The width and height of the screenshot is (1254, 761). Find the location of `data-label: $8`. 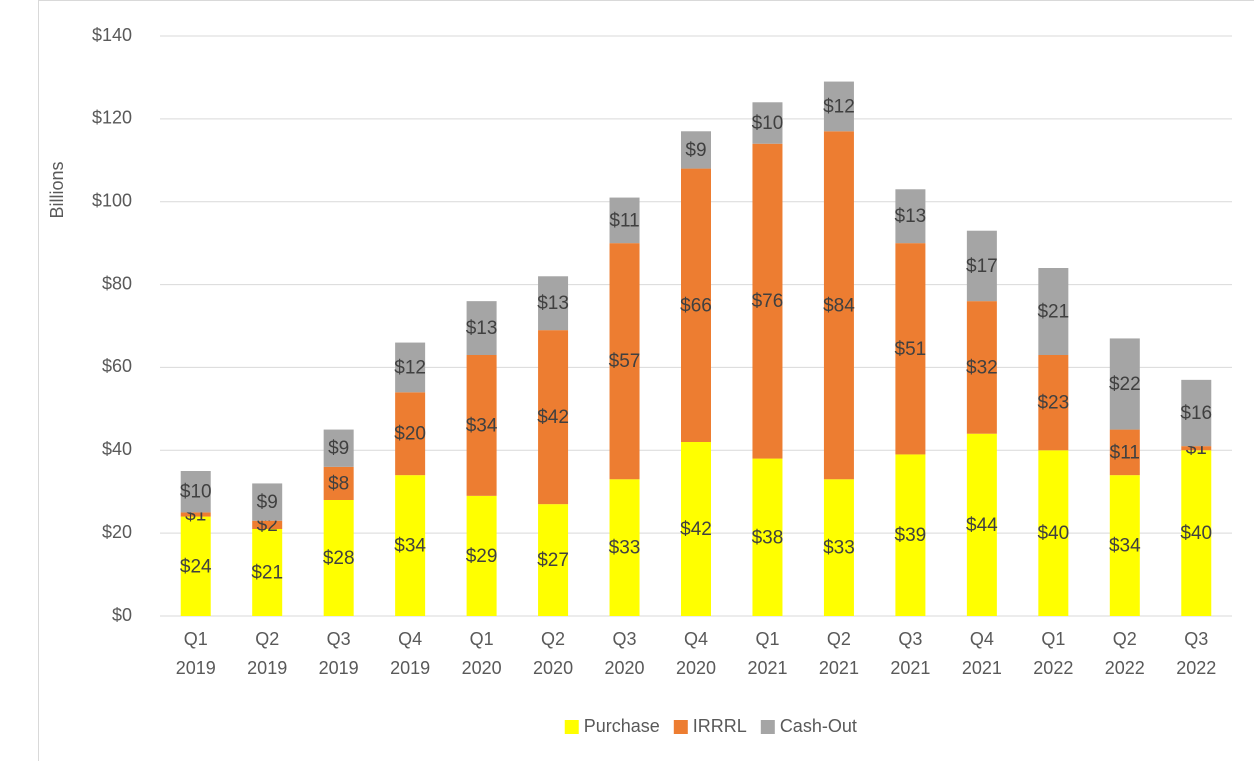

data-label: $8 is located at coordinates (338, 483).